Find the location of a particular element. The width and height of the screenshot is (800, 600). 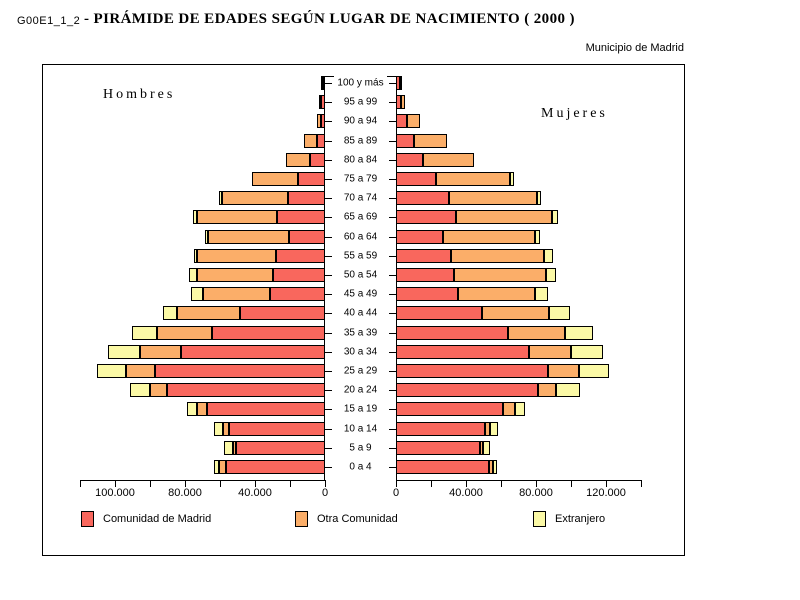

legend-label-otra: Otra Comunidad is located at coordinates (357, 519).